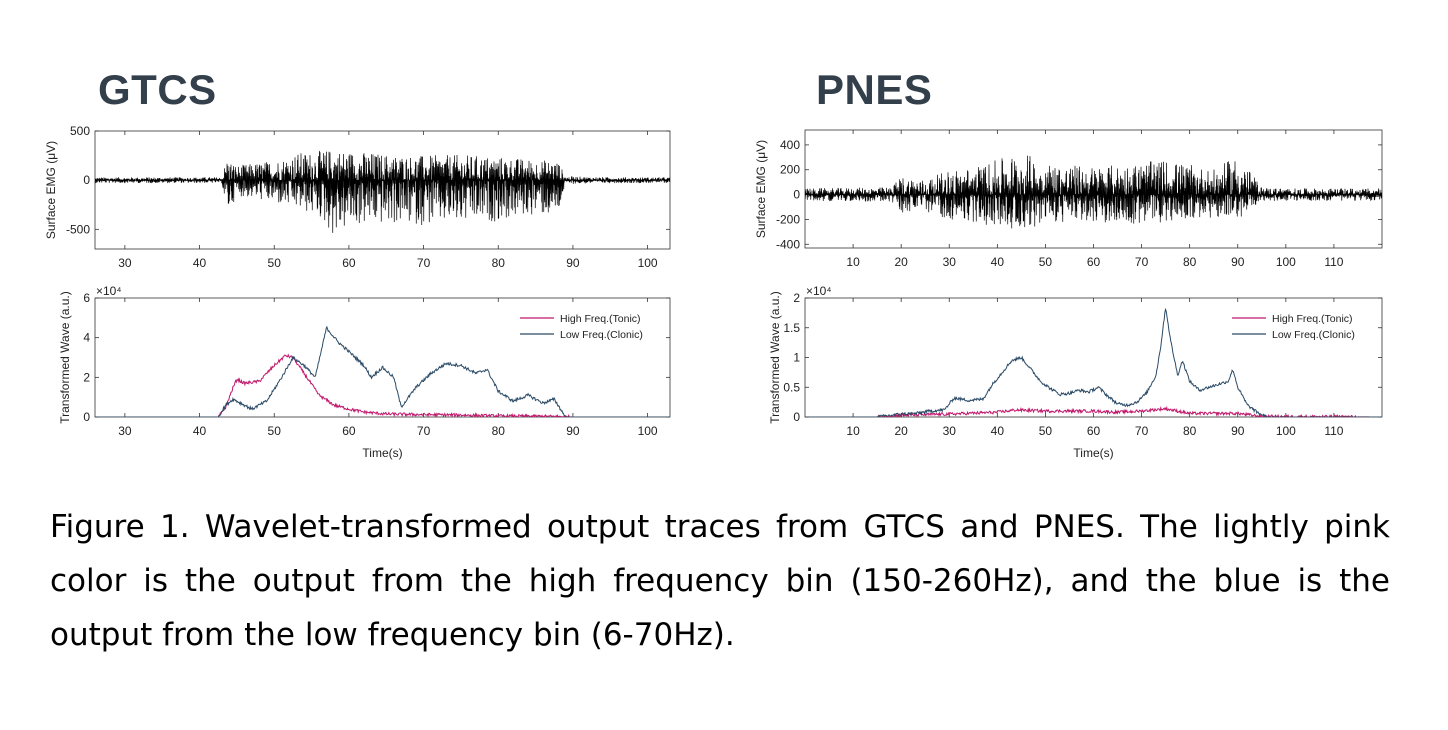  Describe the element at coordinates (1093, 453) in the screenshot. I see `pnes_wave-x-axis-label: Time(s)` at that location.